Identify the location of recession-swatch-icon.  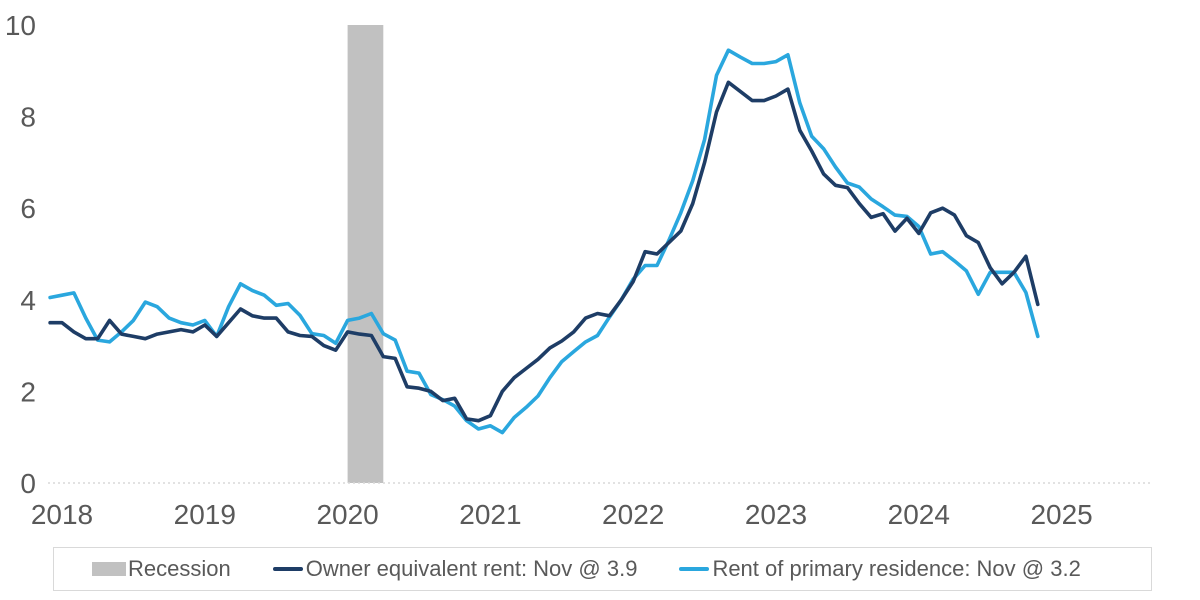
(109, 569).